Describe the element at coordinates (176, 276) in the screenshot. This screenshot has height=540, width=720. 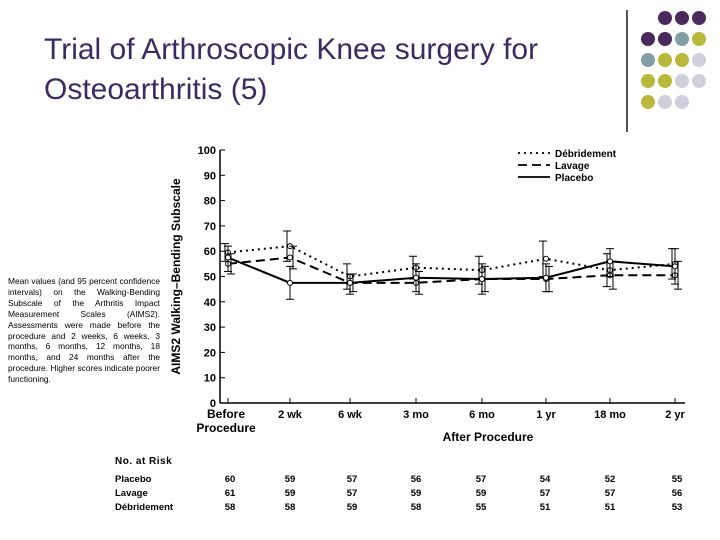
I see `y-axis-label: AIMS2 Walking–Bending Subscale` at that location.